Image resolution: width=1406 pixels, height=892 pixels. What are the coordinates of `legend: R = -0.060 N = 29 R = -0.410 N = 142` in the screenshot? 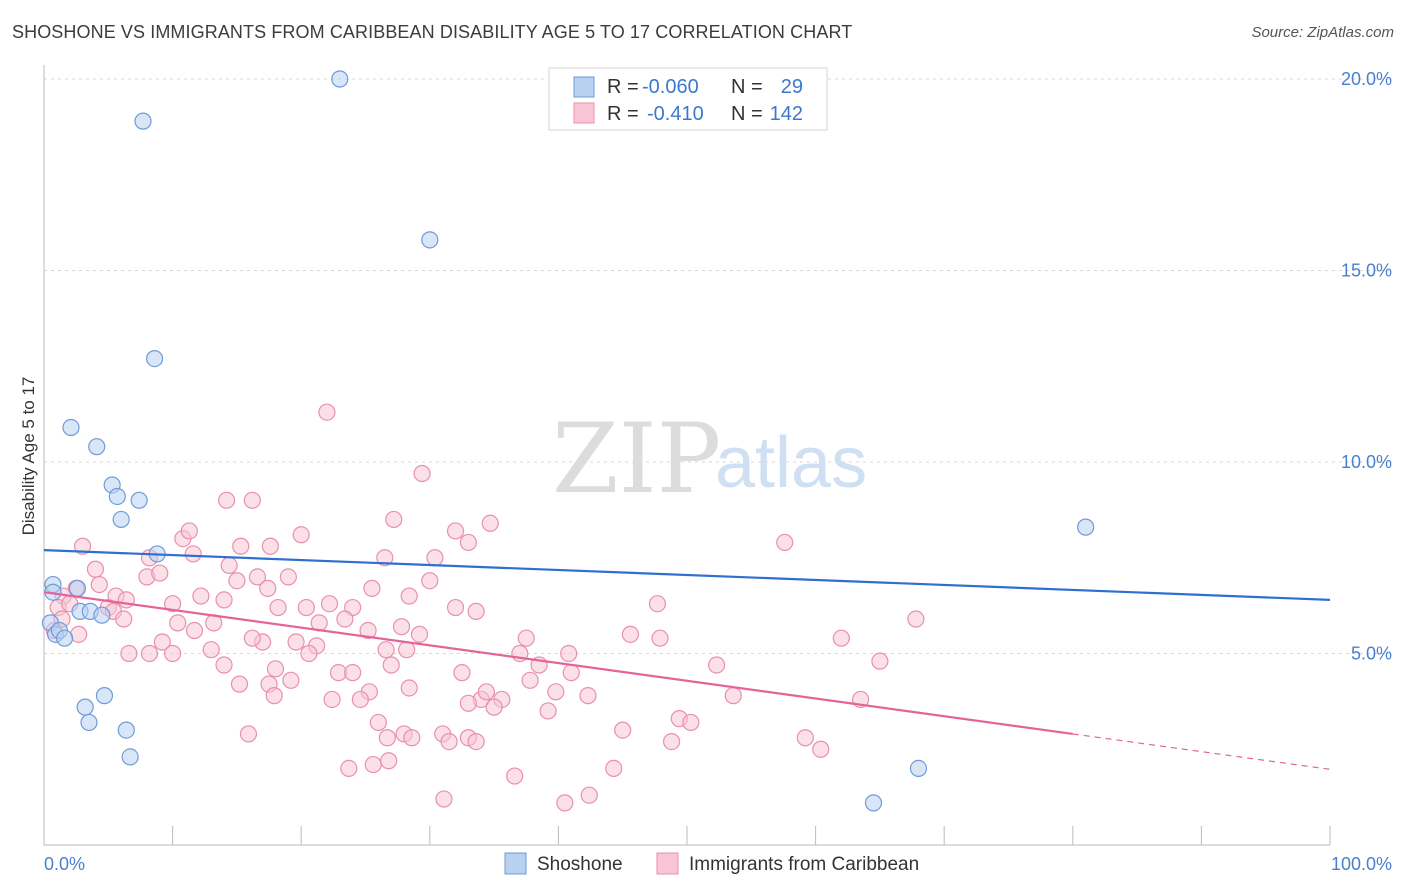 It's located at (688, 99).